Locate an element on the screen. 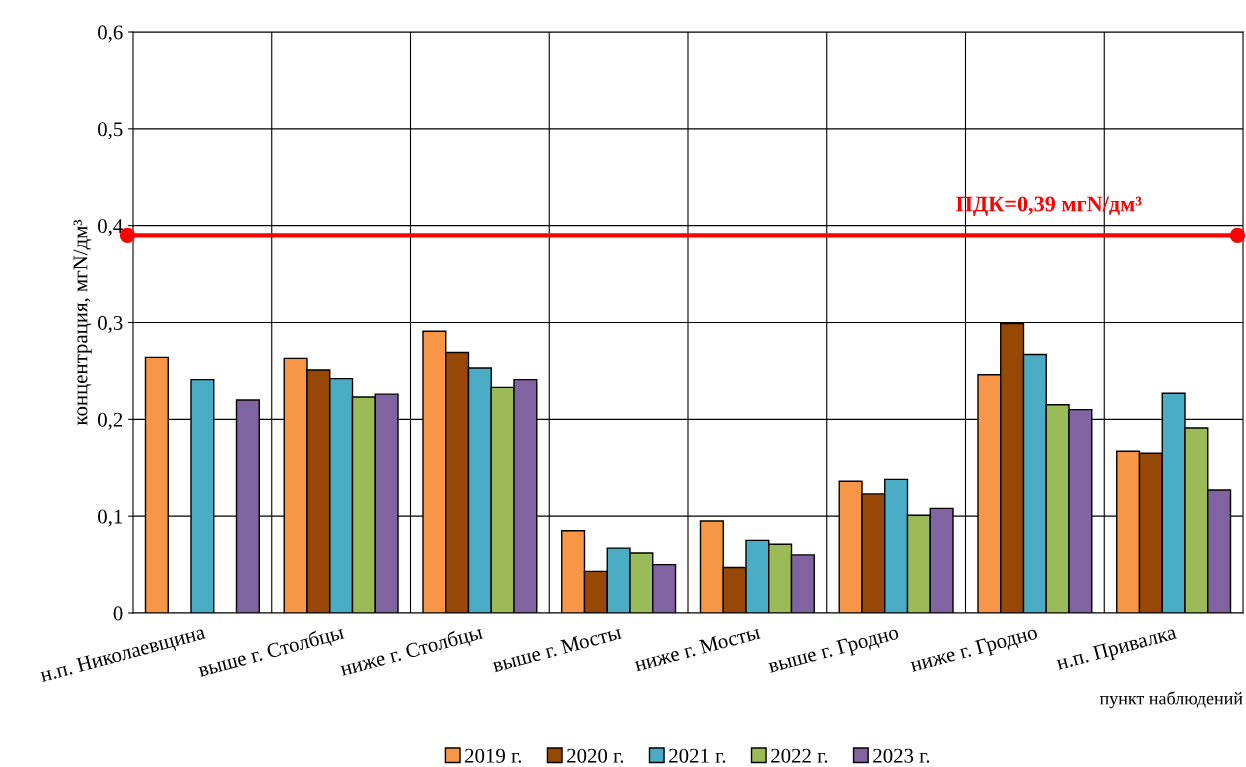  y-tick-label: 0 is located at coordinates (118, 613).